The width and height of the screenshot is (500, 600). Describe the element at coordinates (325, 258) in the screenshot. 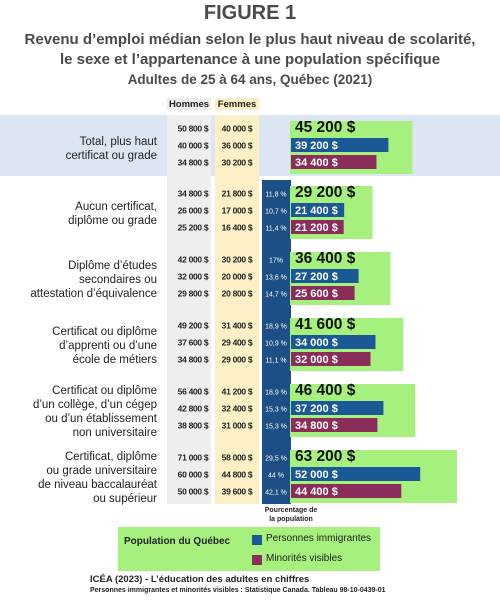

I see `population-value-label: 36 400 $` at that location.